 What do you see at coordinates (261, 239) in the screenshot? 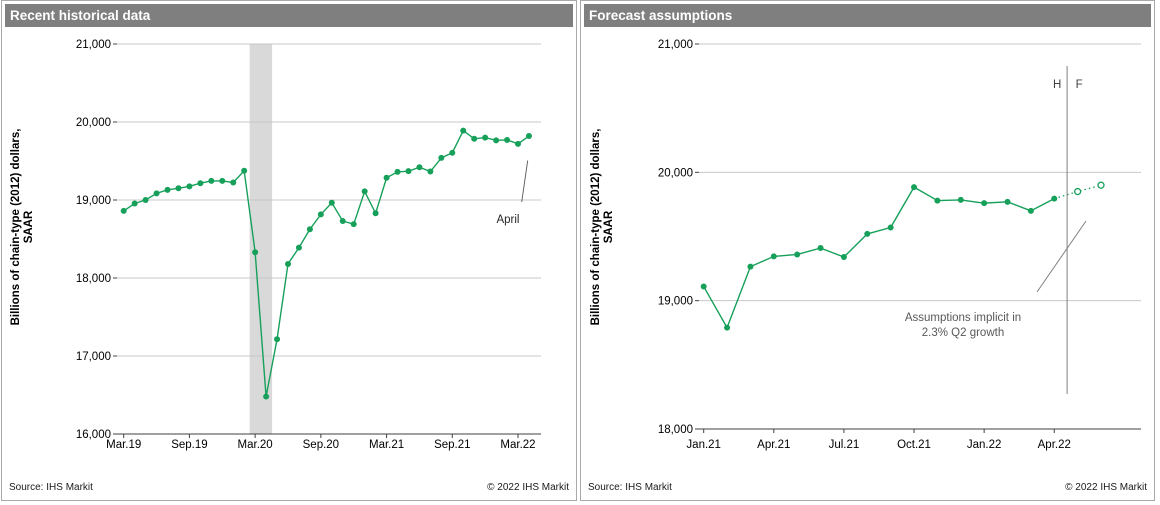
I see `recession-band` at bounding box center [261, 239].